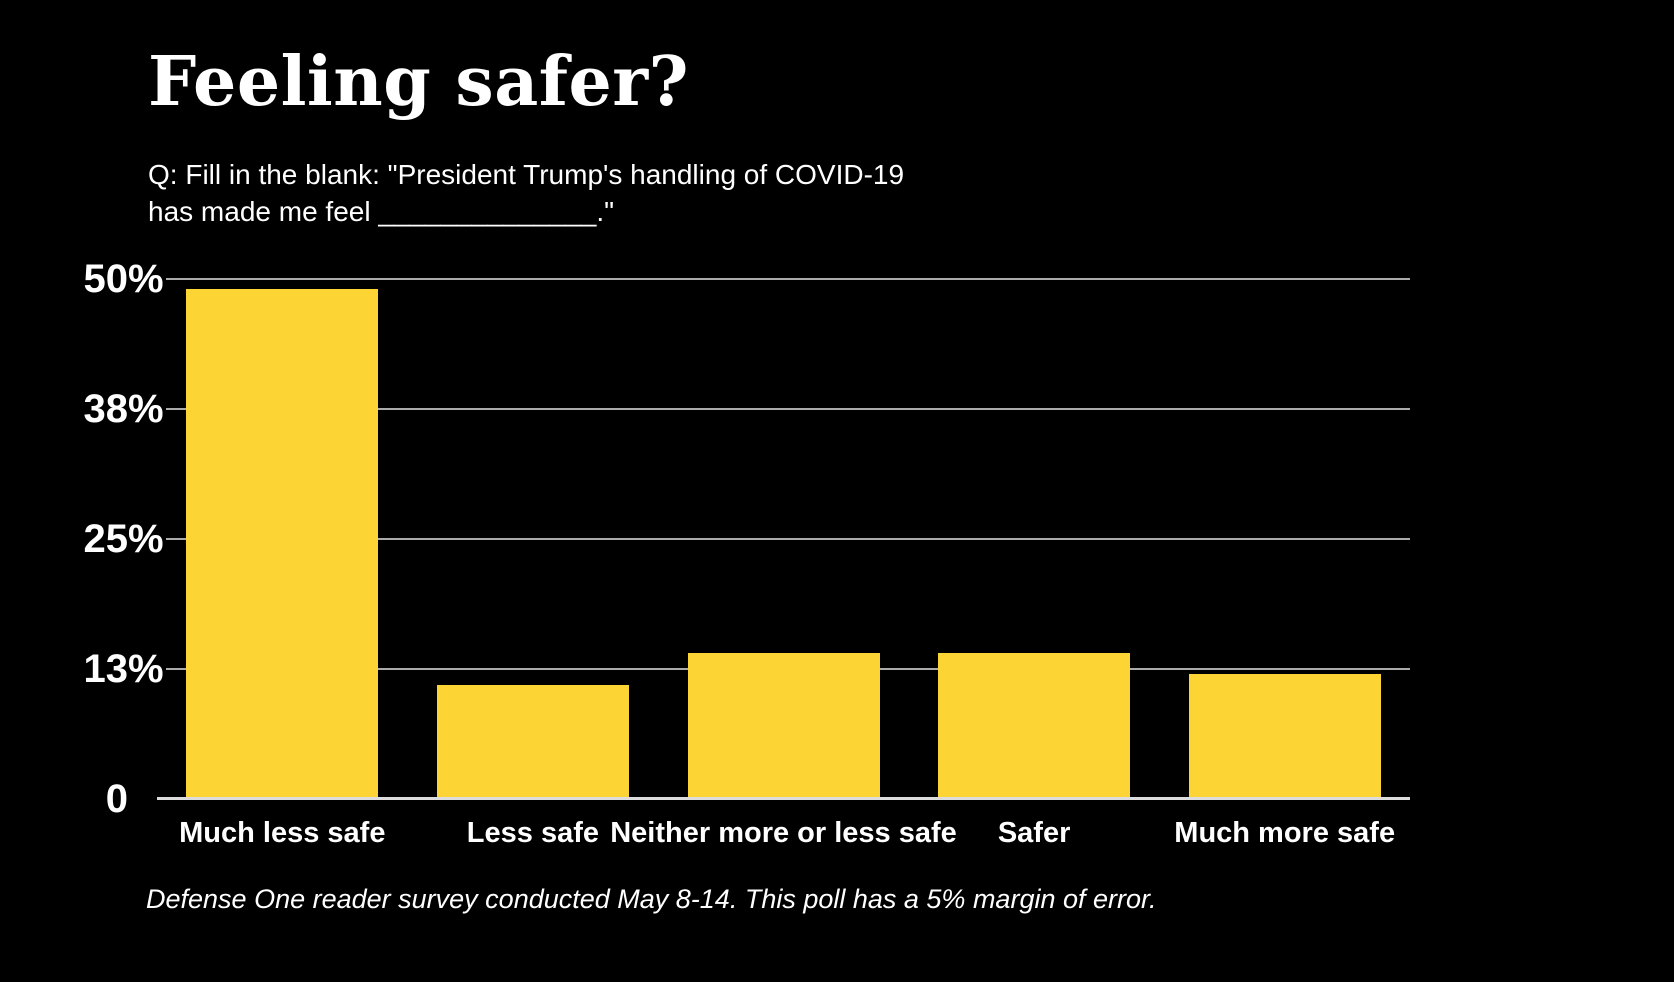  Describe the element at coordinates (783, 833) in the screenshot. I see `x-axis-label-neither-more-or-less-safe: Neither more or less safe` at that location.